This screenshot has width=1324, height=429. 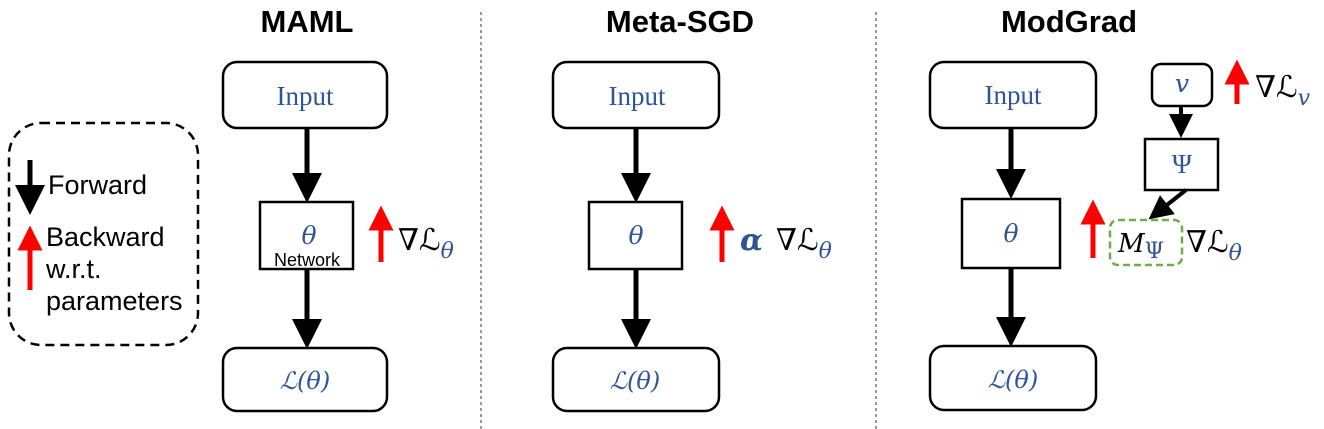 What do you see at coordinates (73, 269) in the screenshot?
I see `legend-wrt-label: w.r.t.` at bounding box center [73, 269].